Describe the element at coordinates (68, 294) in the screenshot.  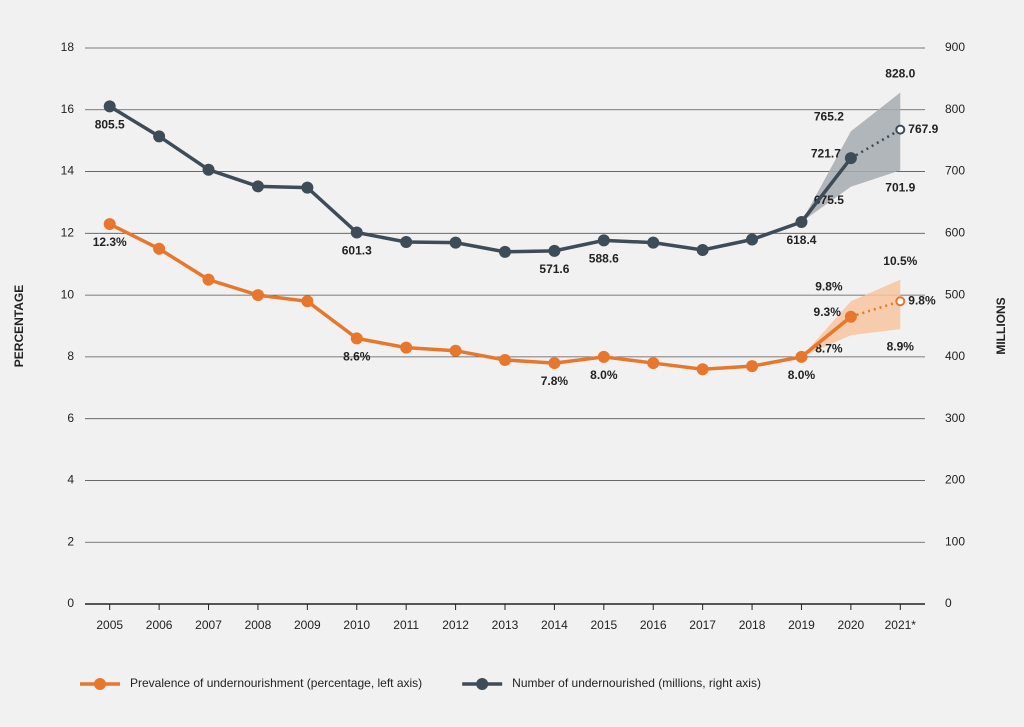
I see `y-tick-label: 10` at that location.